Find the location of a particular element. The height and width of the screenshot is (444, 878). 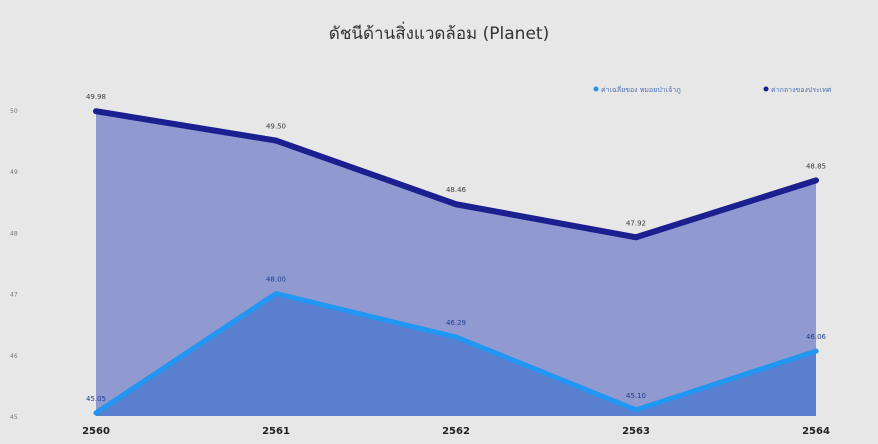

y-tick-label: 46 is located at coordinates (14, 356).